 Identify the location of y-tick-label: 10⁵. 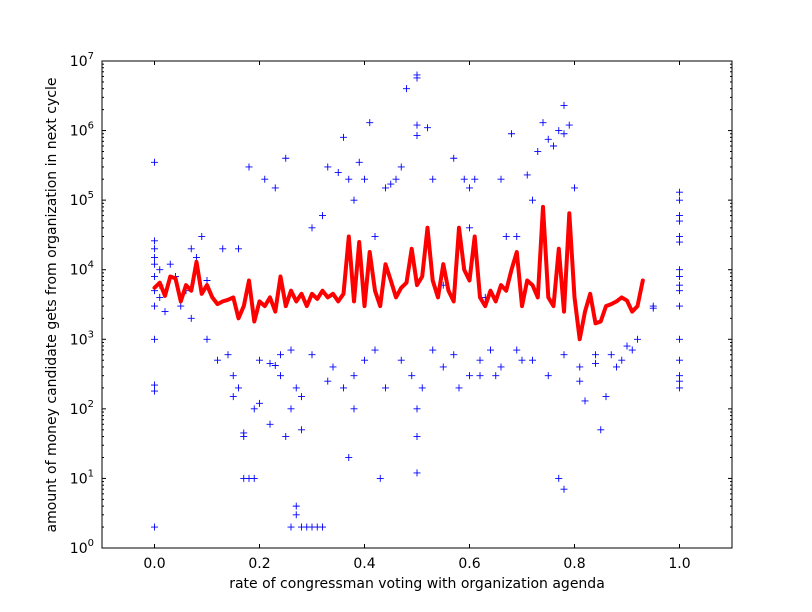
(82, 199).